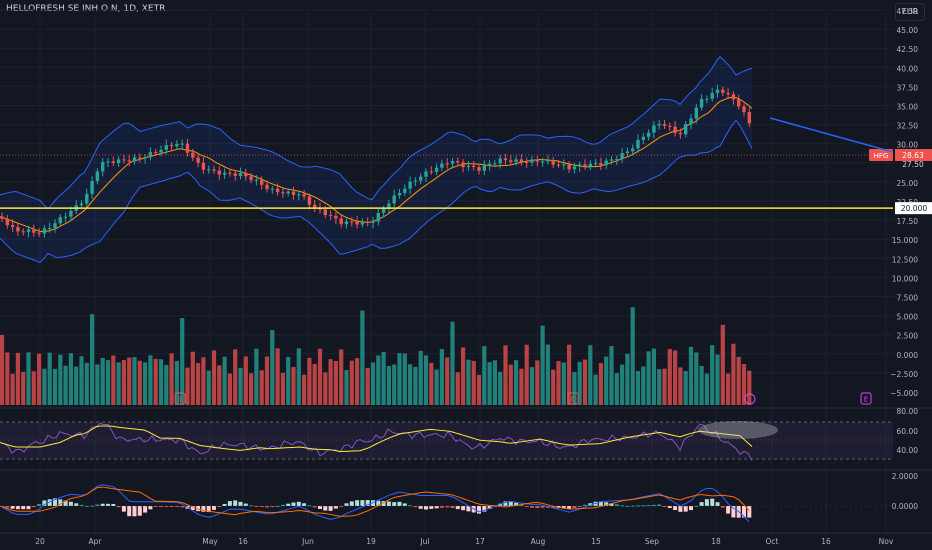  What do you see at coordinates (908, 107) in the screenshot?
I see `price-axis-label: 35.00` at bounding box center [908, 107].